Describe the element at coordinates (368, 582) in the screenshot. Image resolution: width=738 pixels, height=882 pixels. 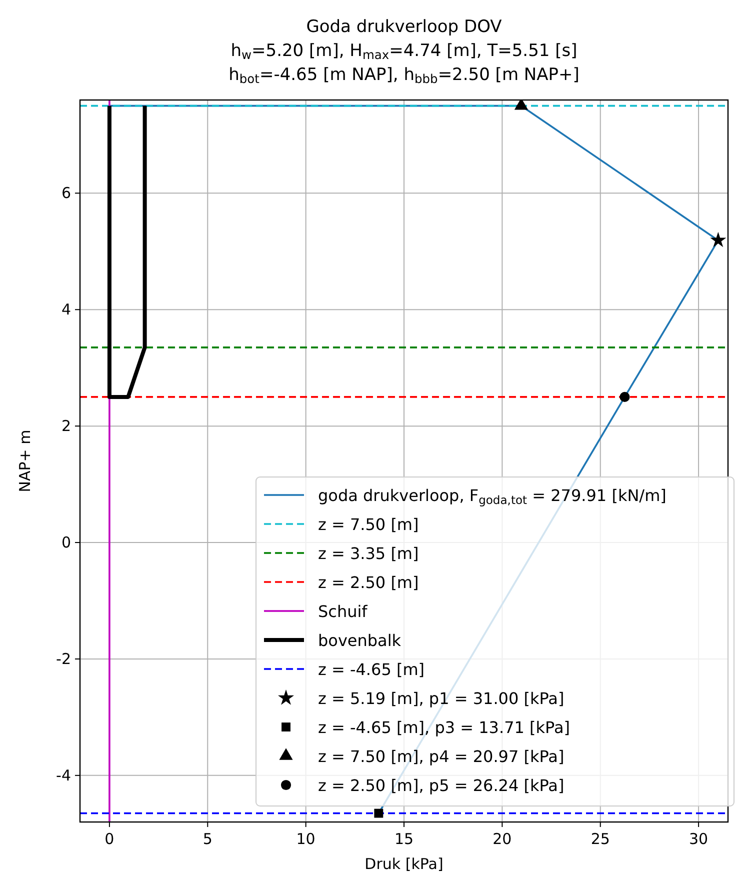
I see `legend-label: z = 2.50 [m]` at that location.